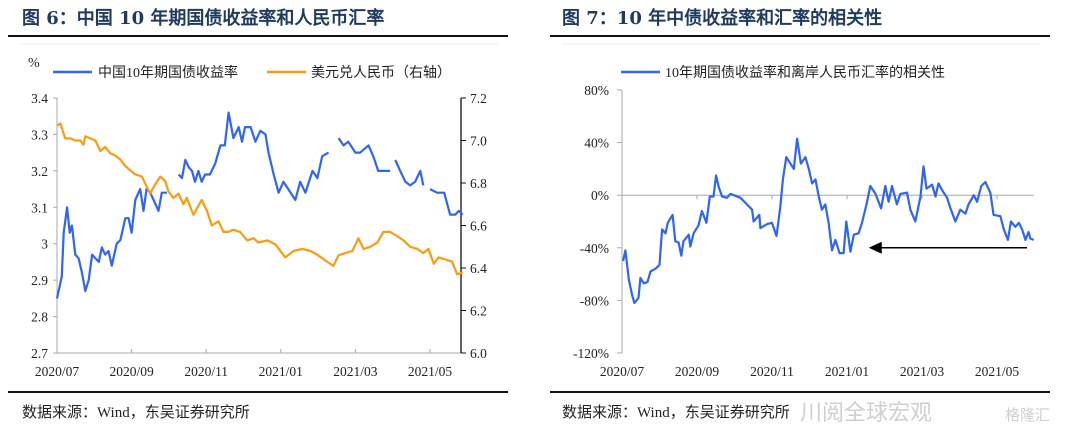 The height and width of the screenshot is (432, 1080). What do you see at coordinates (591, 353) in the screenshot?
I see `y-tick-label: -120%` at bounding box center [591, 353].